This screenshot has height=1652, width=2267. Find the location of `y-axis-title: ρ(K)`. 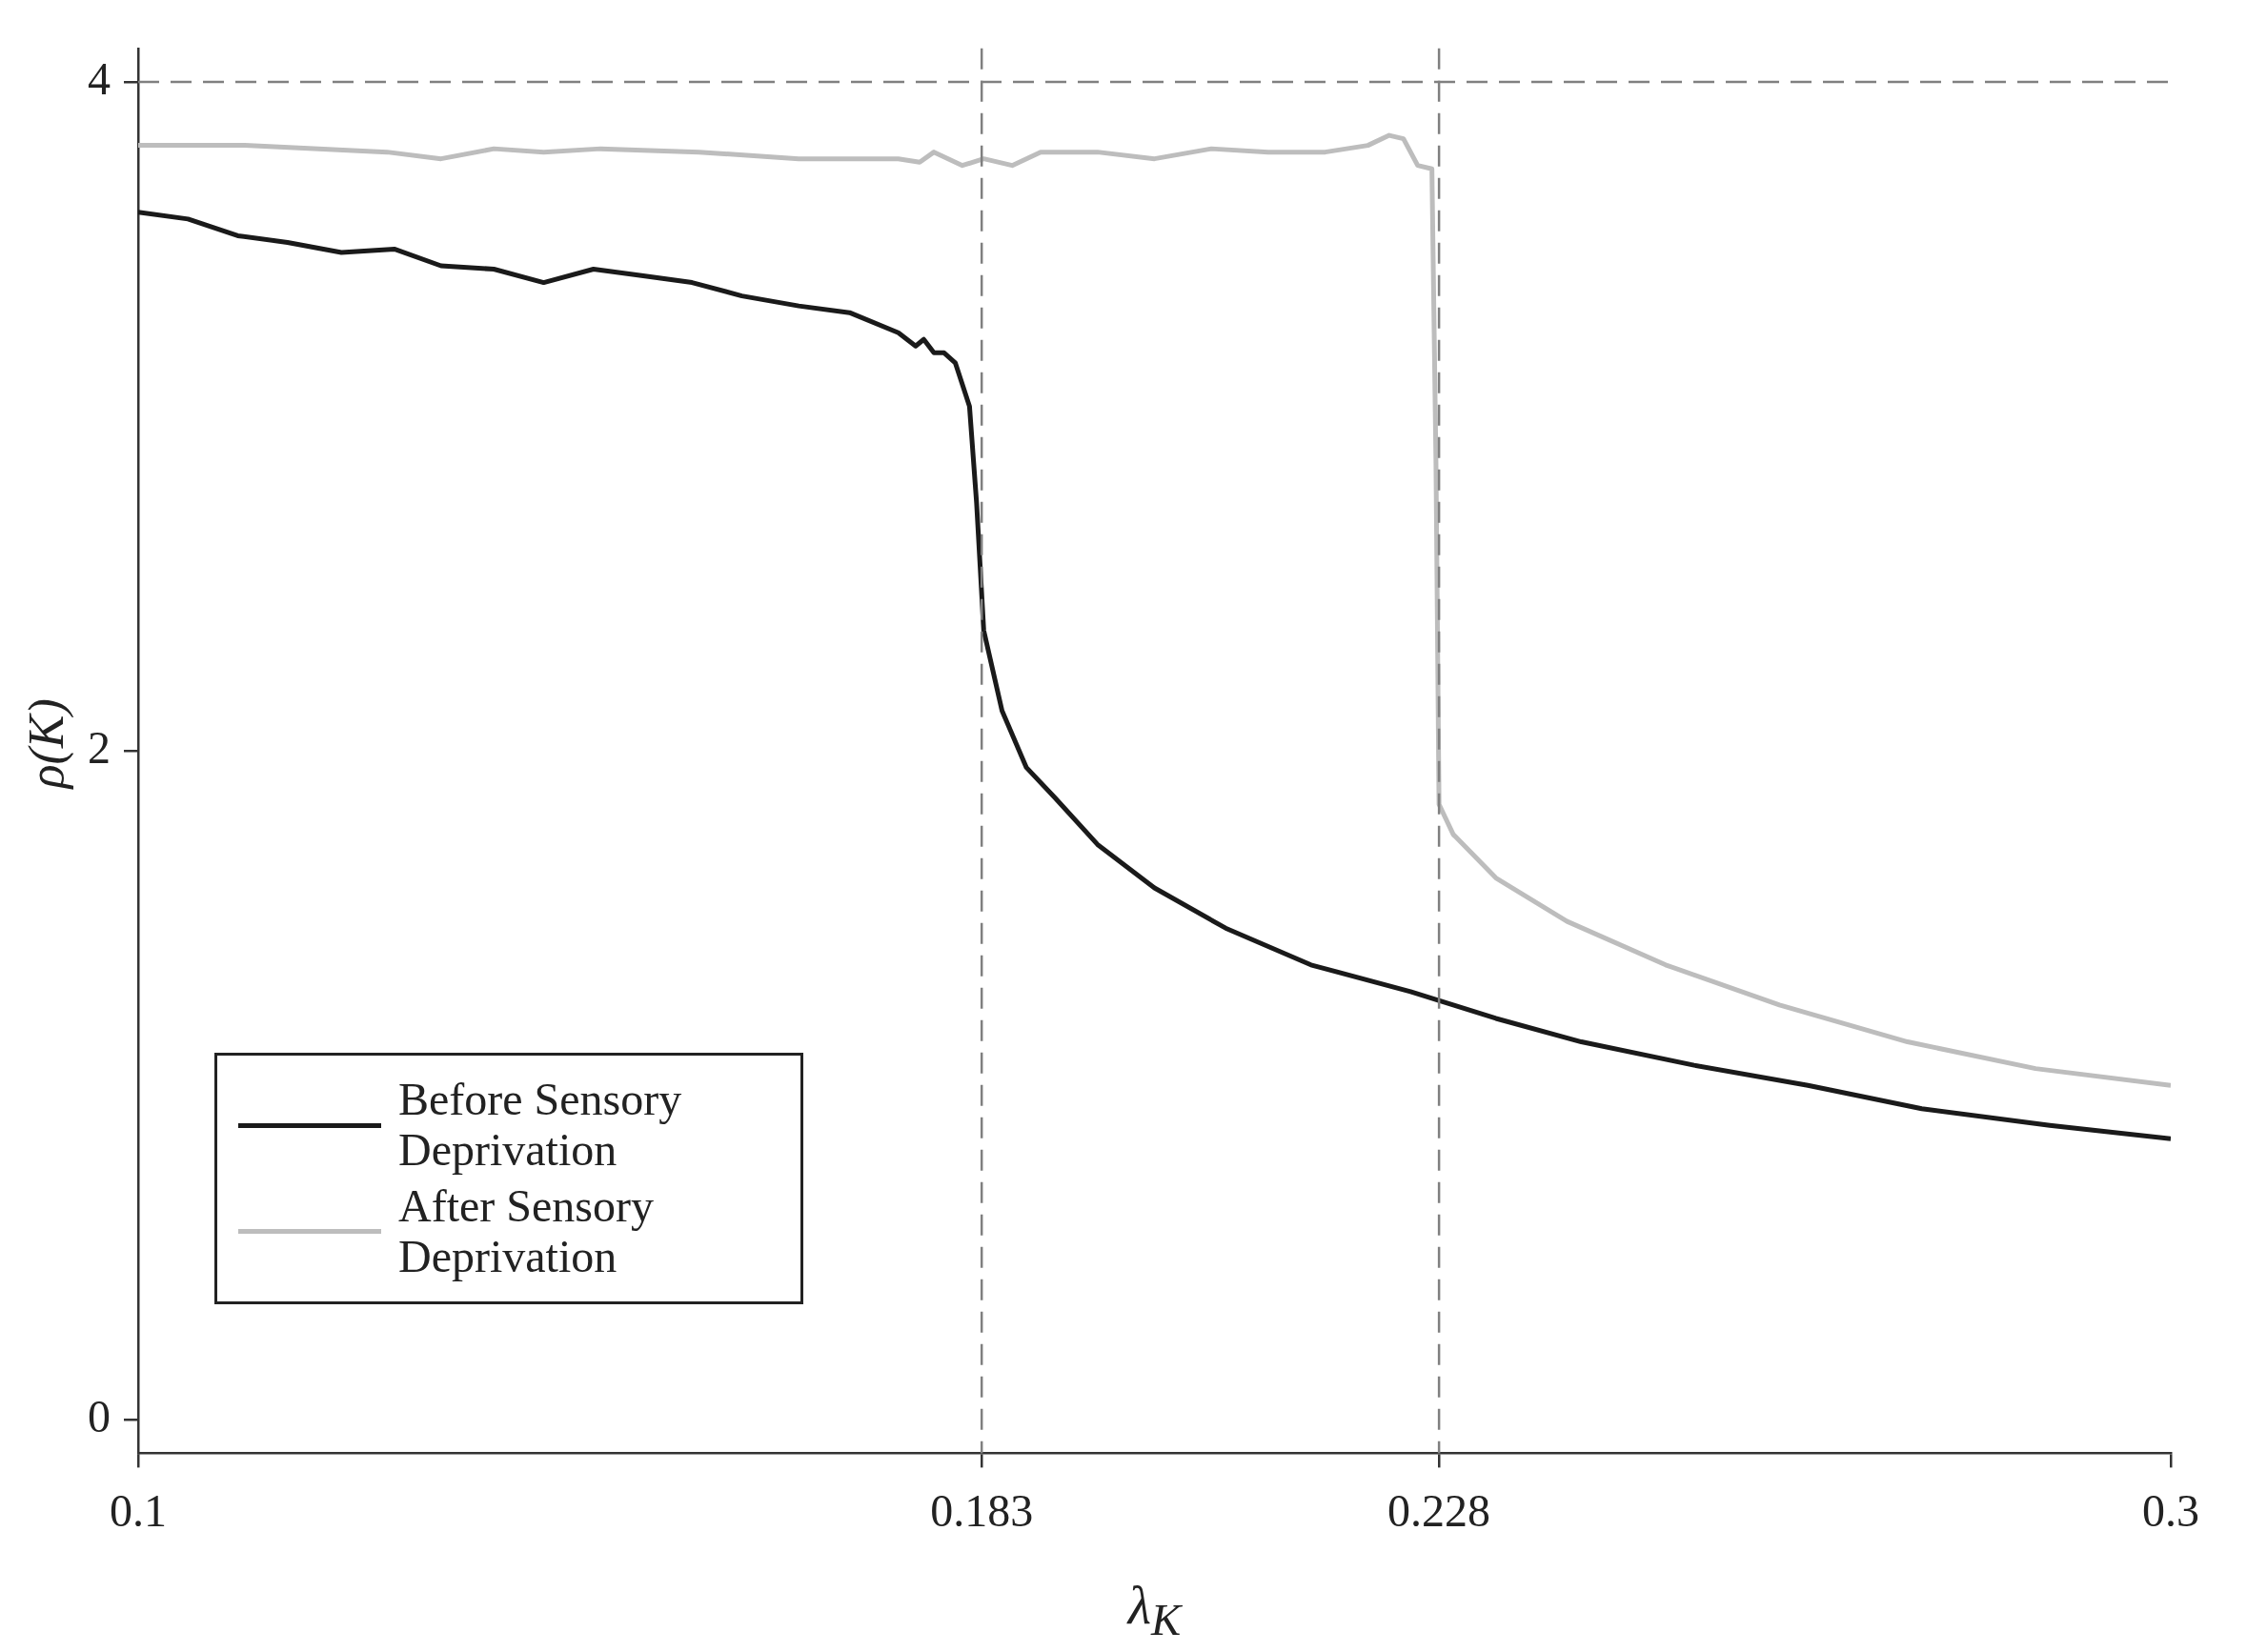

y-axis-title: ρ(K) is located at coordinates (46, 743).